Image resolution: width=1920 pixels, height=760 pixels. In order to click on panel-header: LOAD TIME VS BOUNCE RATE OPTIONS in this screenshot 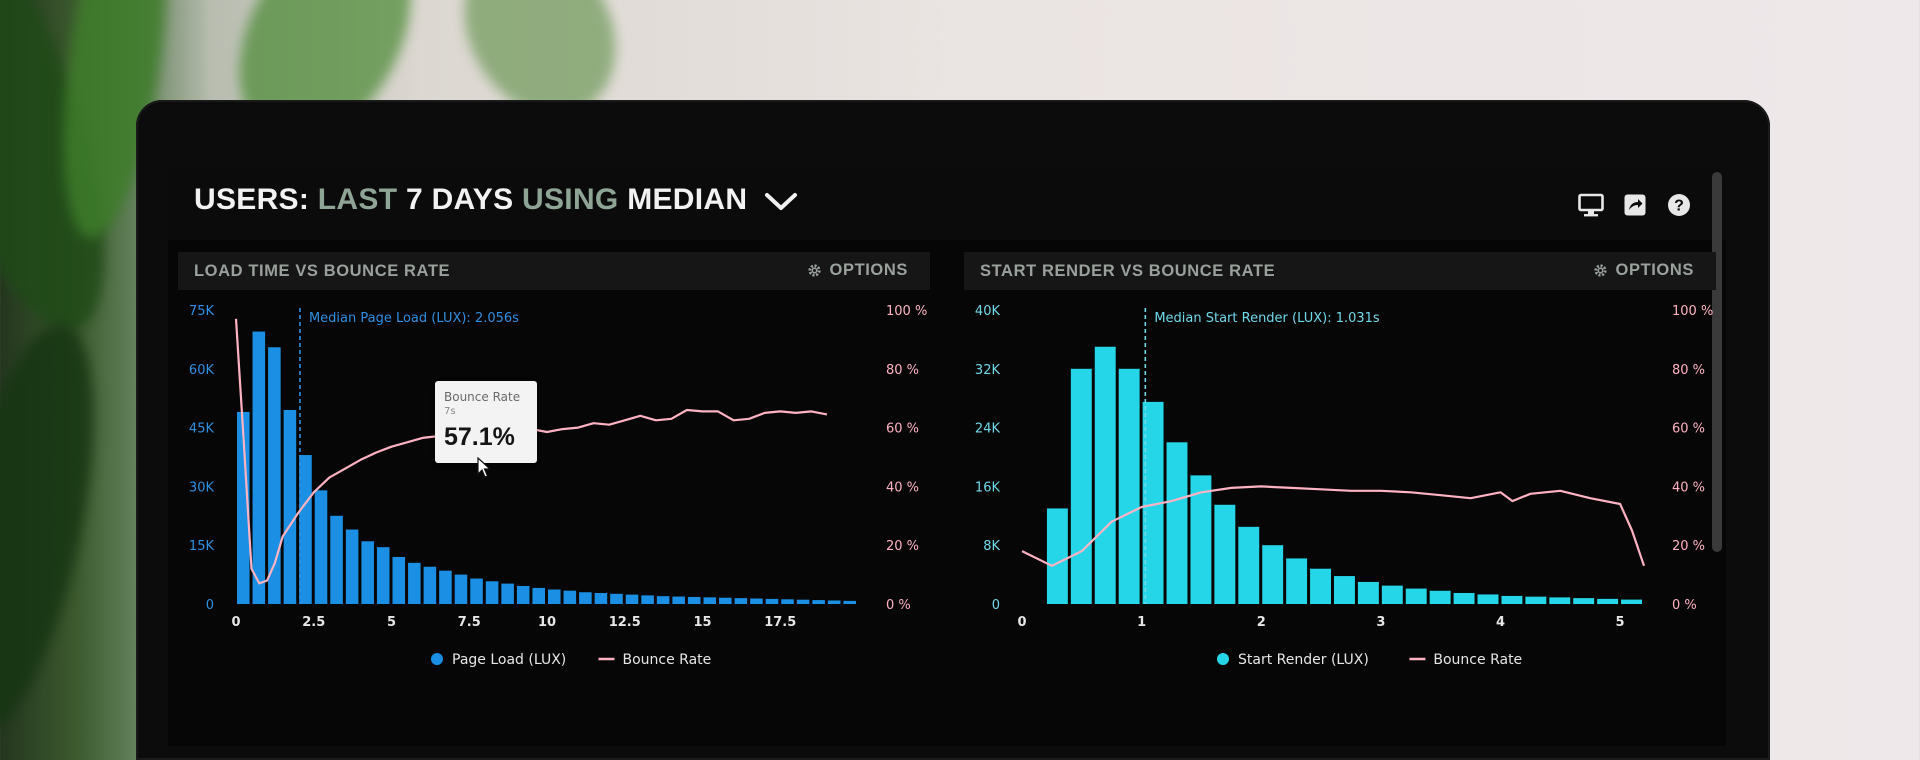, I will do `click(554, 271)`.